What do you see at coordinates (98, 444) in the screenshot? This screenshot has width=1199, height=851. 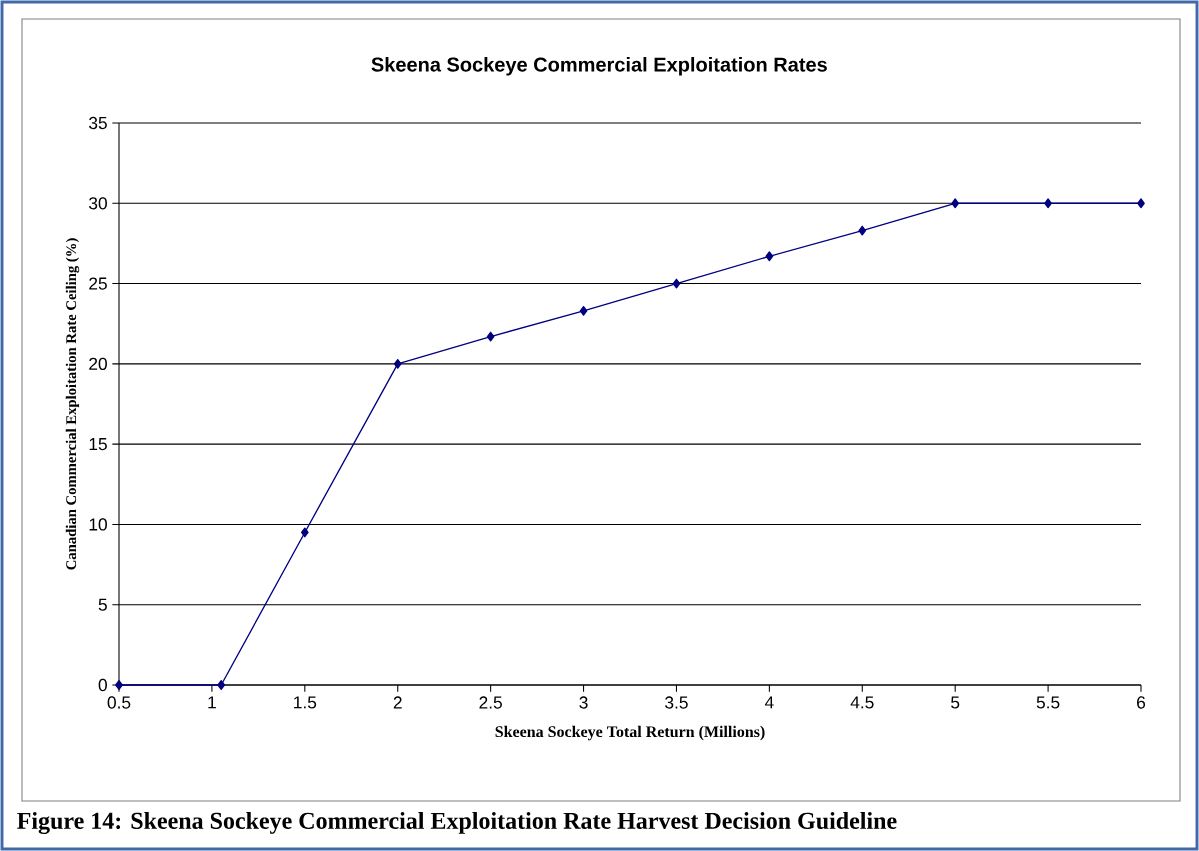 I see `y-tick-label: 15` at bounding box center [98, 444].